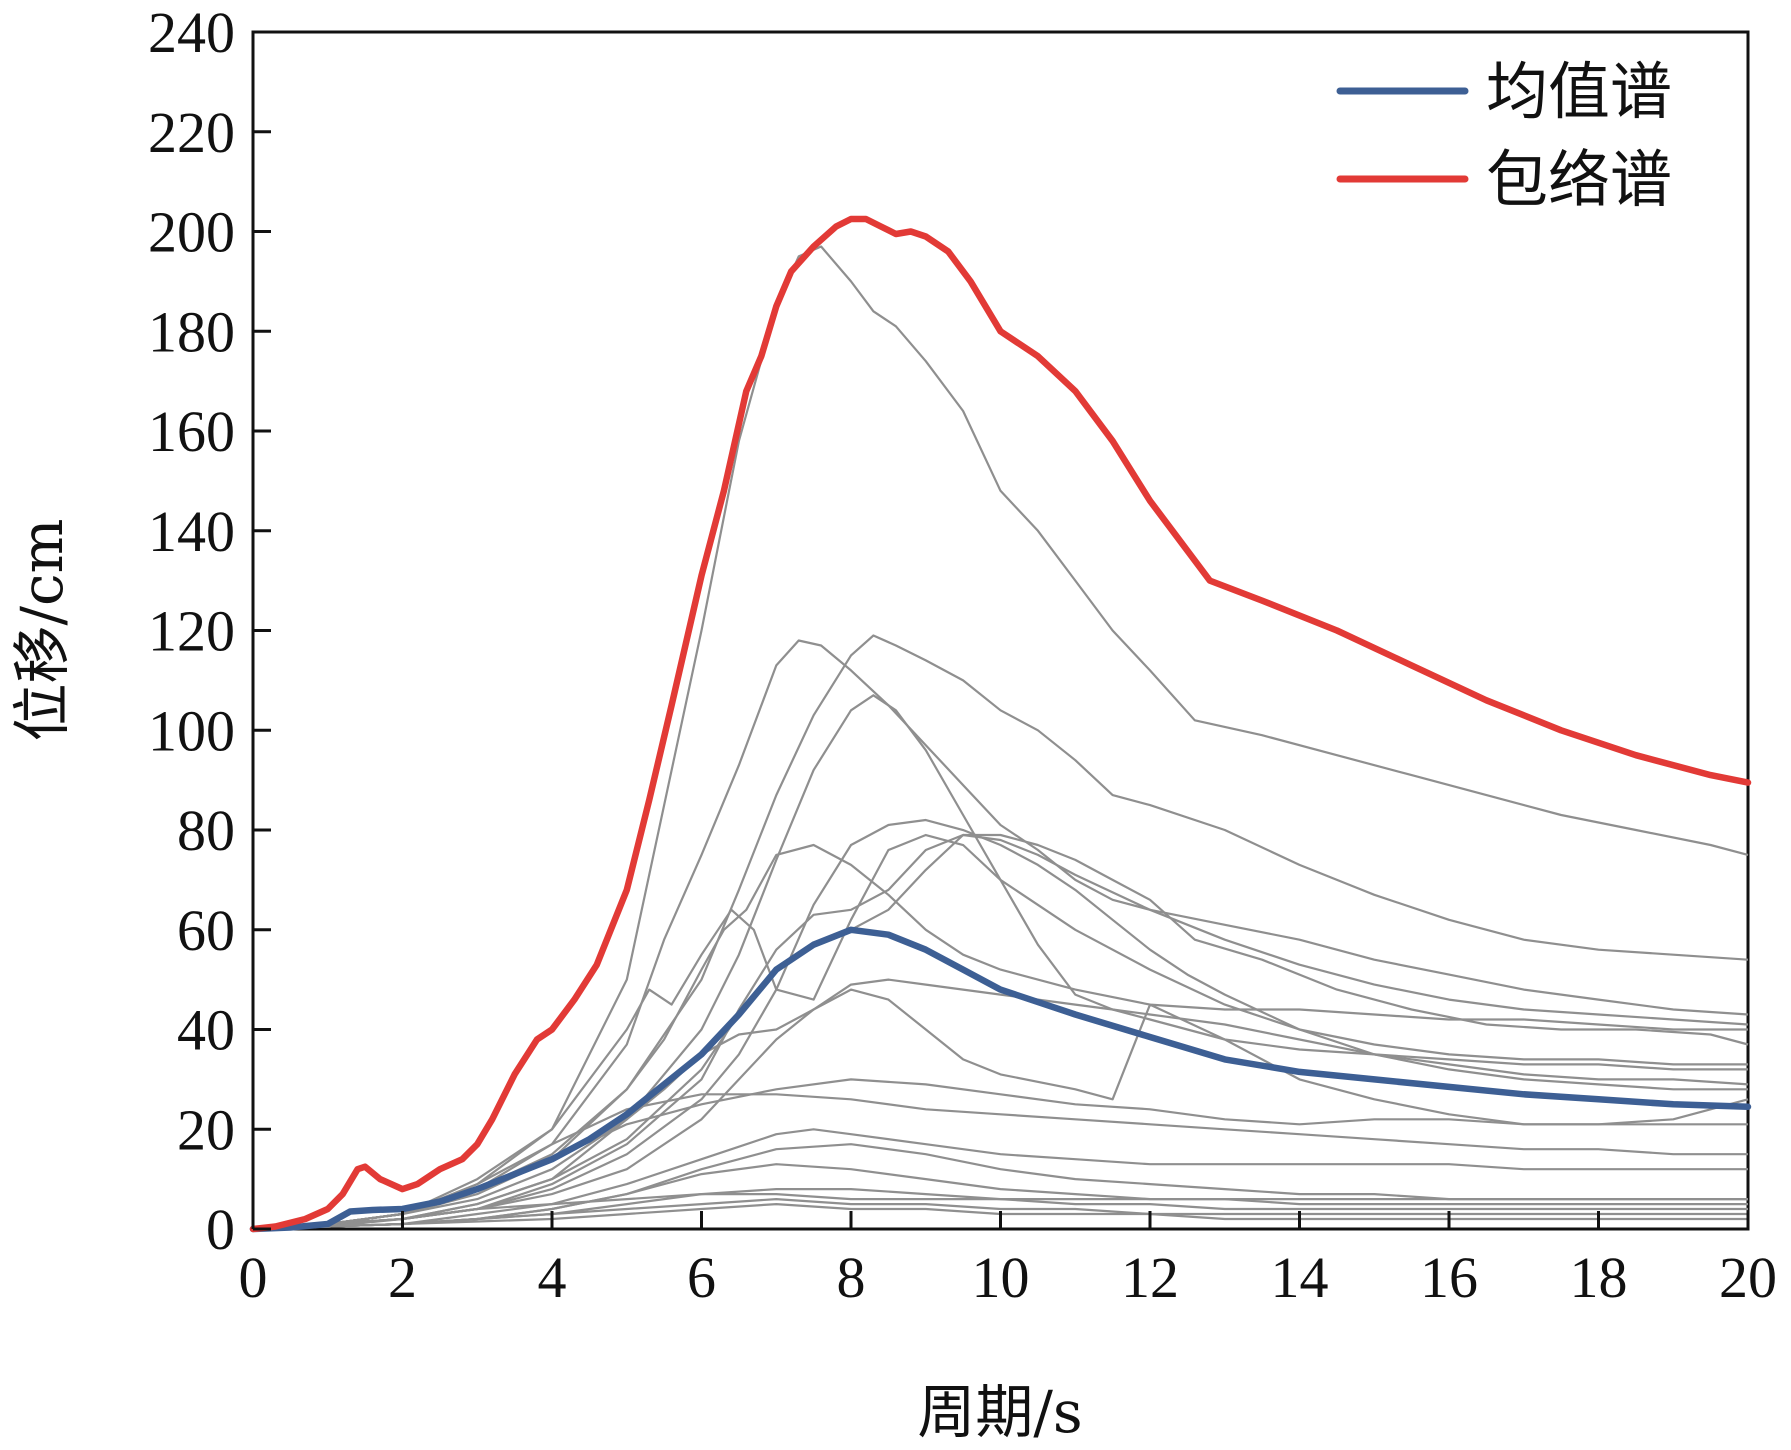  Describe the element at coordinates (206, 1129) in the screenshot. I see `y-tick-label: 20` at that location.